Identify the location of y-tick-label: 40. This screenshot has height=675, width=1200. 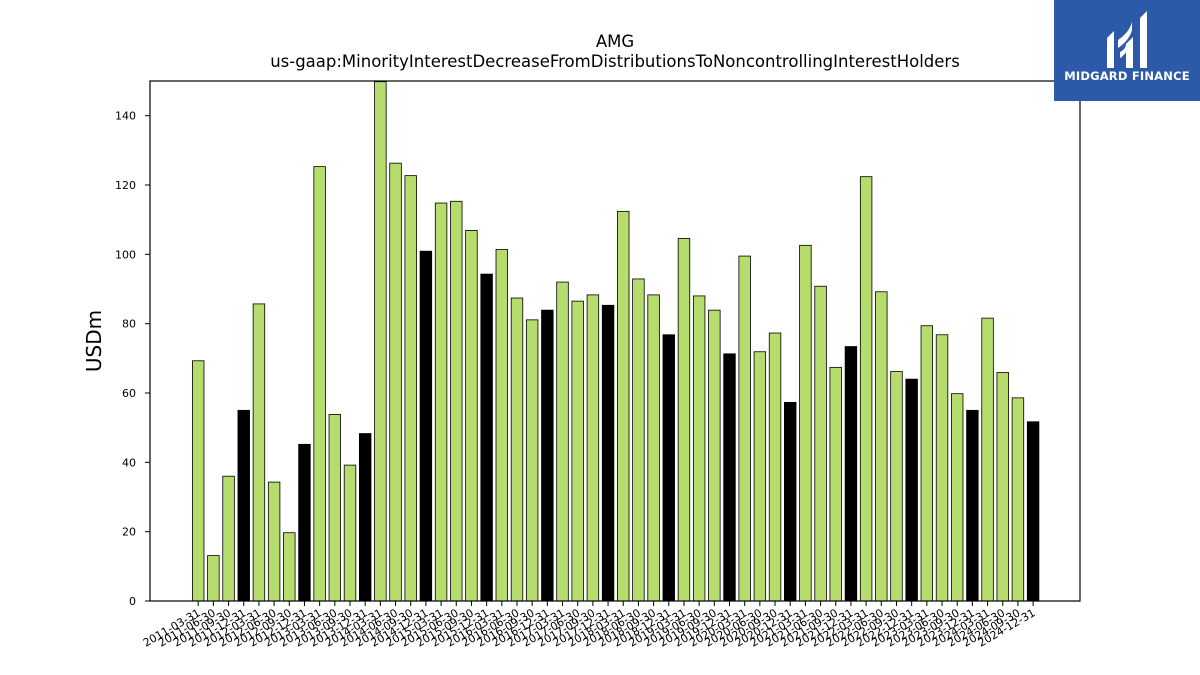
(129, 462).